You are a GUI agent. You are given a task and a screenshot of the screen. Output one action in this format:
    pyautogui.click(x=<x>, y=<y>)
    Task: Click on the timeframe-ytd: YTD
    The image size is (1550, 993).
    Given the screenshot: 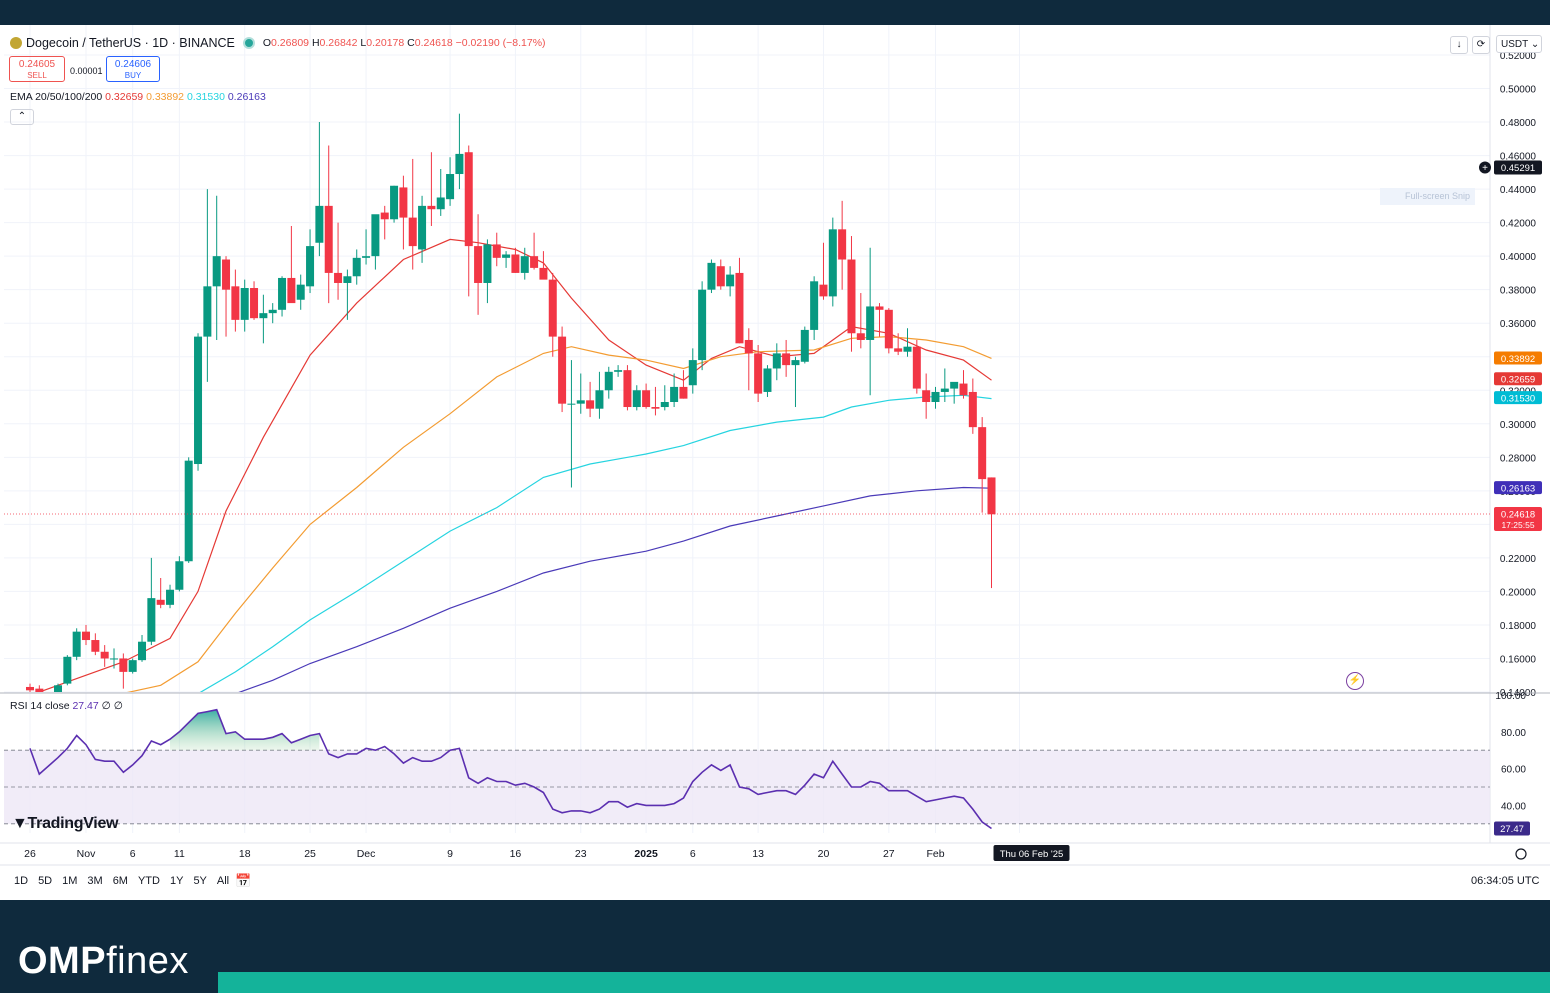 What is the action you would take?
    pyautogui.click(x=148, y=881)
    